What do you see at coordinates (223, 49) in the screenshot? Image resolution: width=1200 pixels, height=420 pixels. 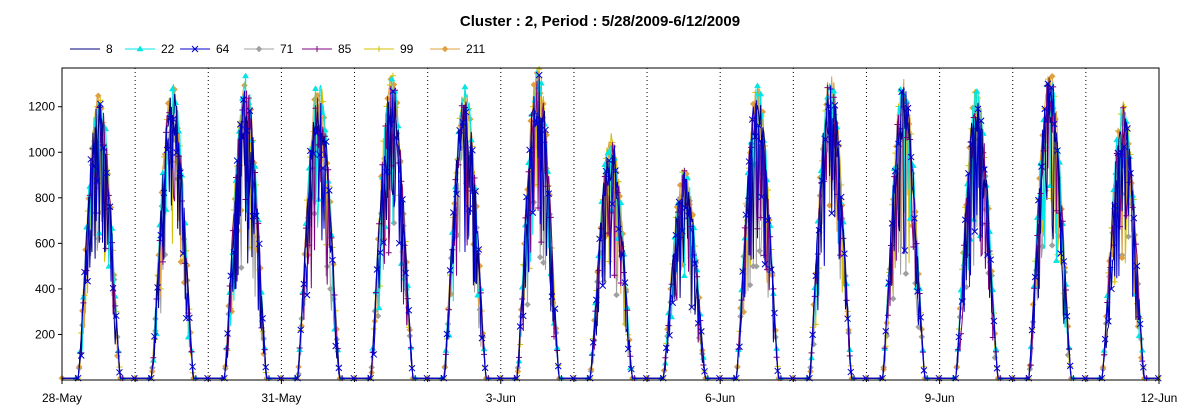 I see `legend-label: 64` at bounding box center [223, 49].